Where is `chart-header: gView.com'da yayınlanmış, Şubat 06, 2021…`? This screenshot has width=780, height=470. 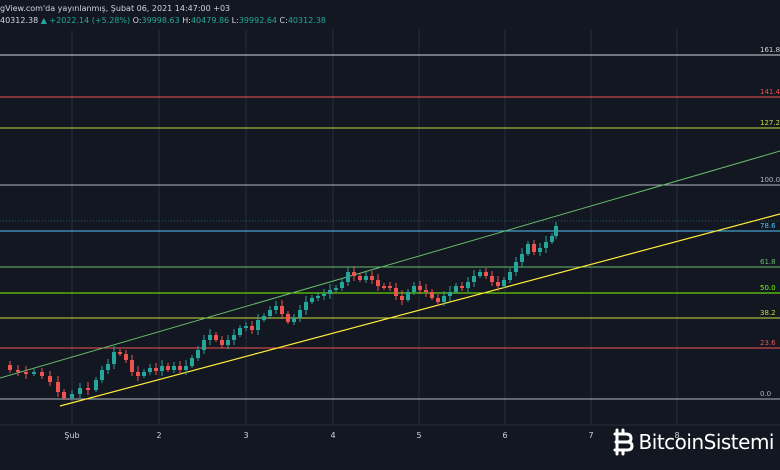
chart-header: gView.com'da yayınlanmış, Şubat 06, 2021… is located at coordinates (390, 14).